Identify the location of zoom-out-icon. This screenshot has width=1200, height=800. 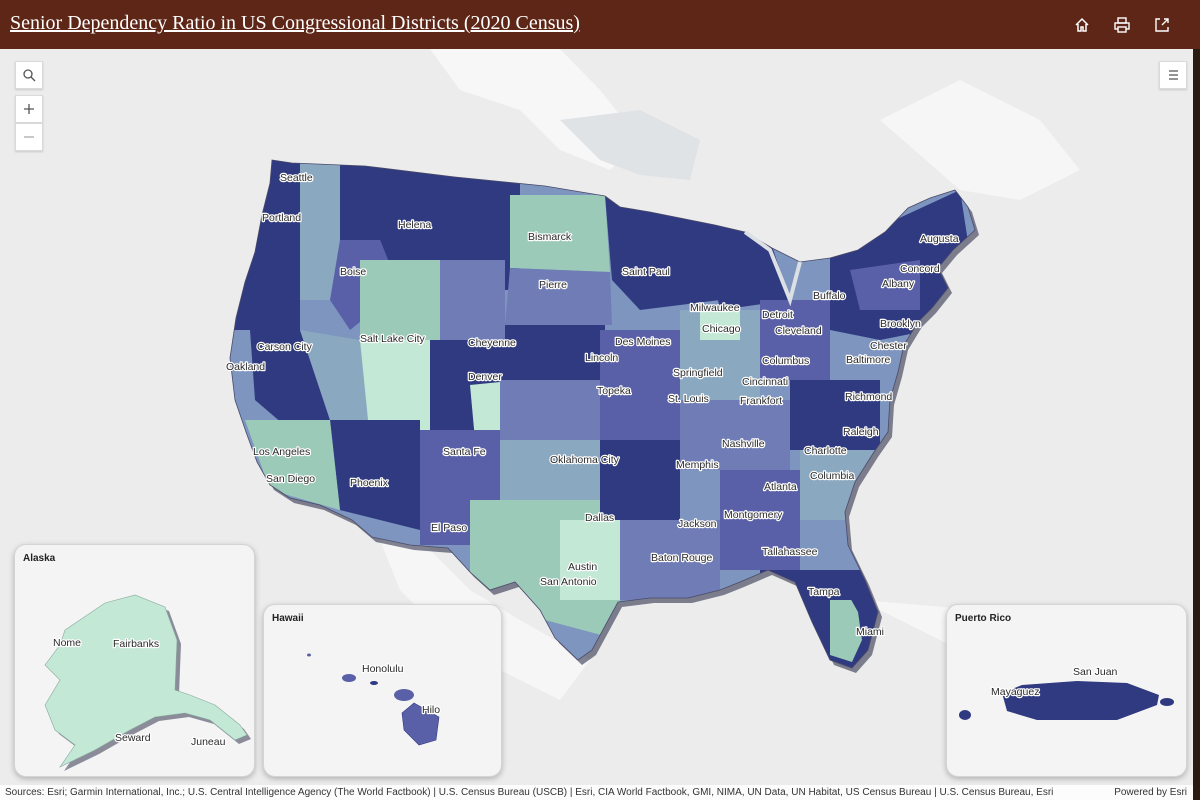
(29, 137).